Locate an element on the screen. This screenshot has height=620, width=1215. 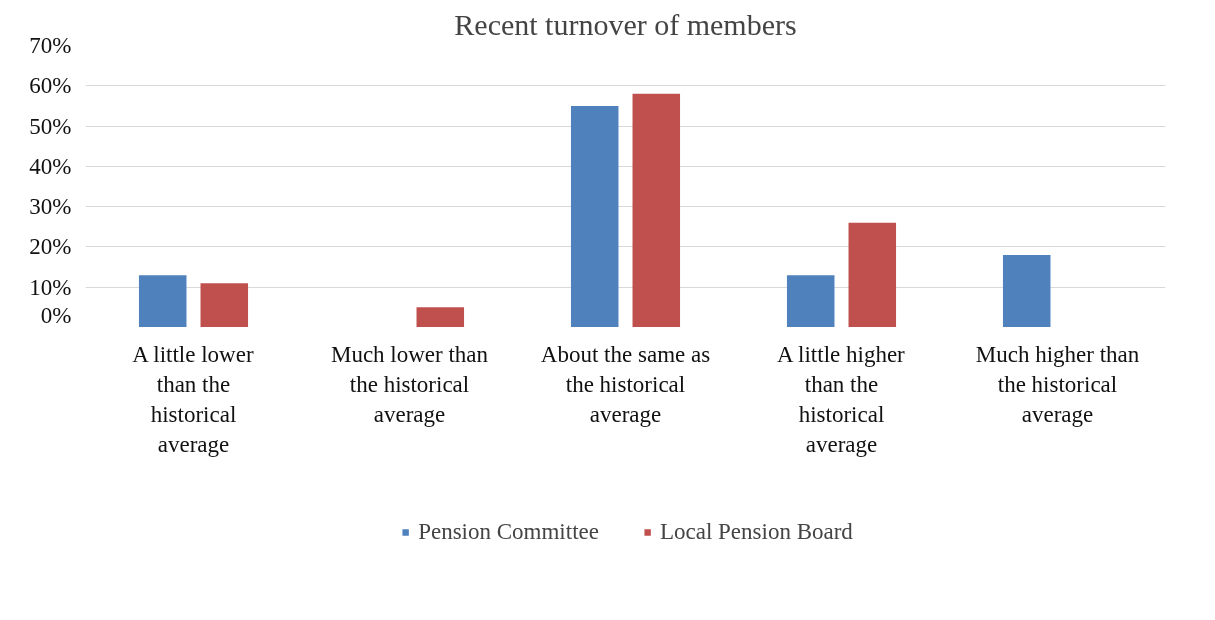
chart-title: Recent turnover of members is located at coordinates (625, 24).